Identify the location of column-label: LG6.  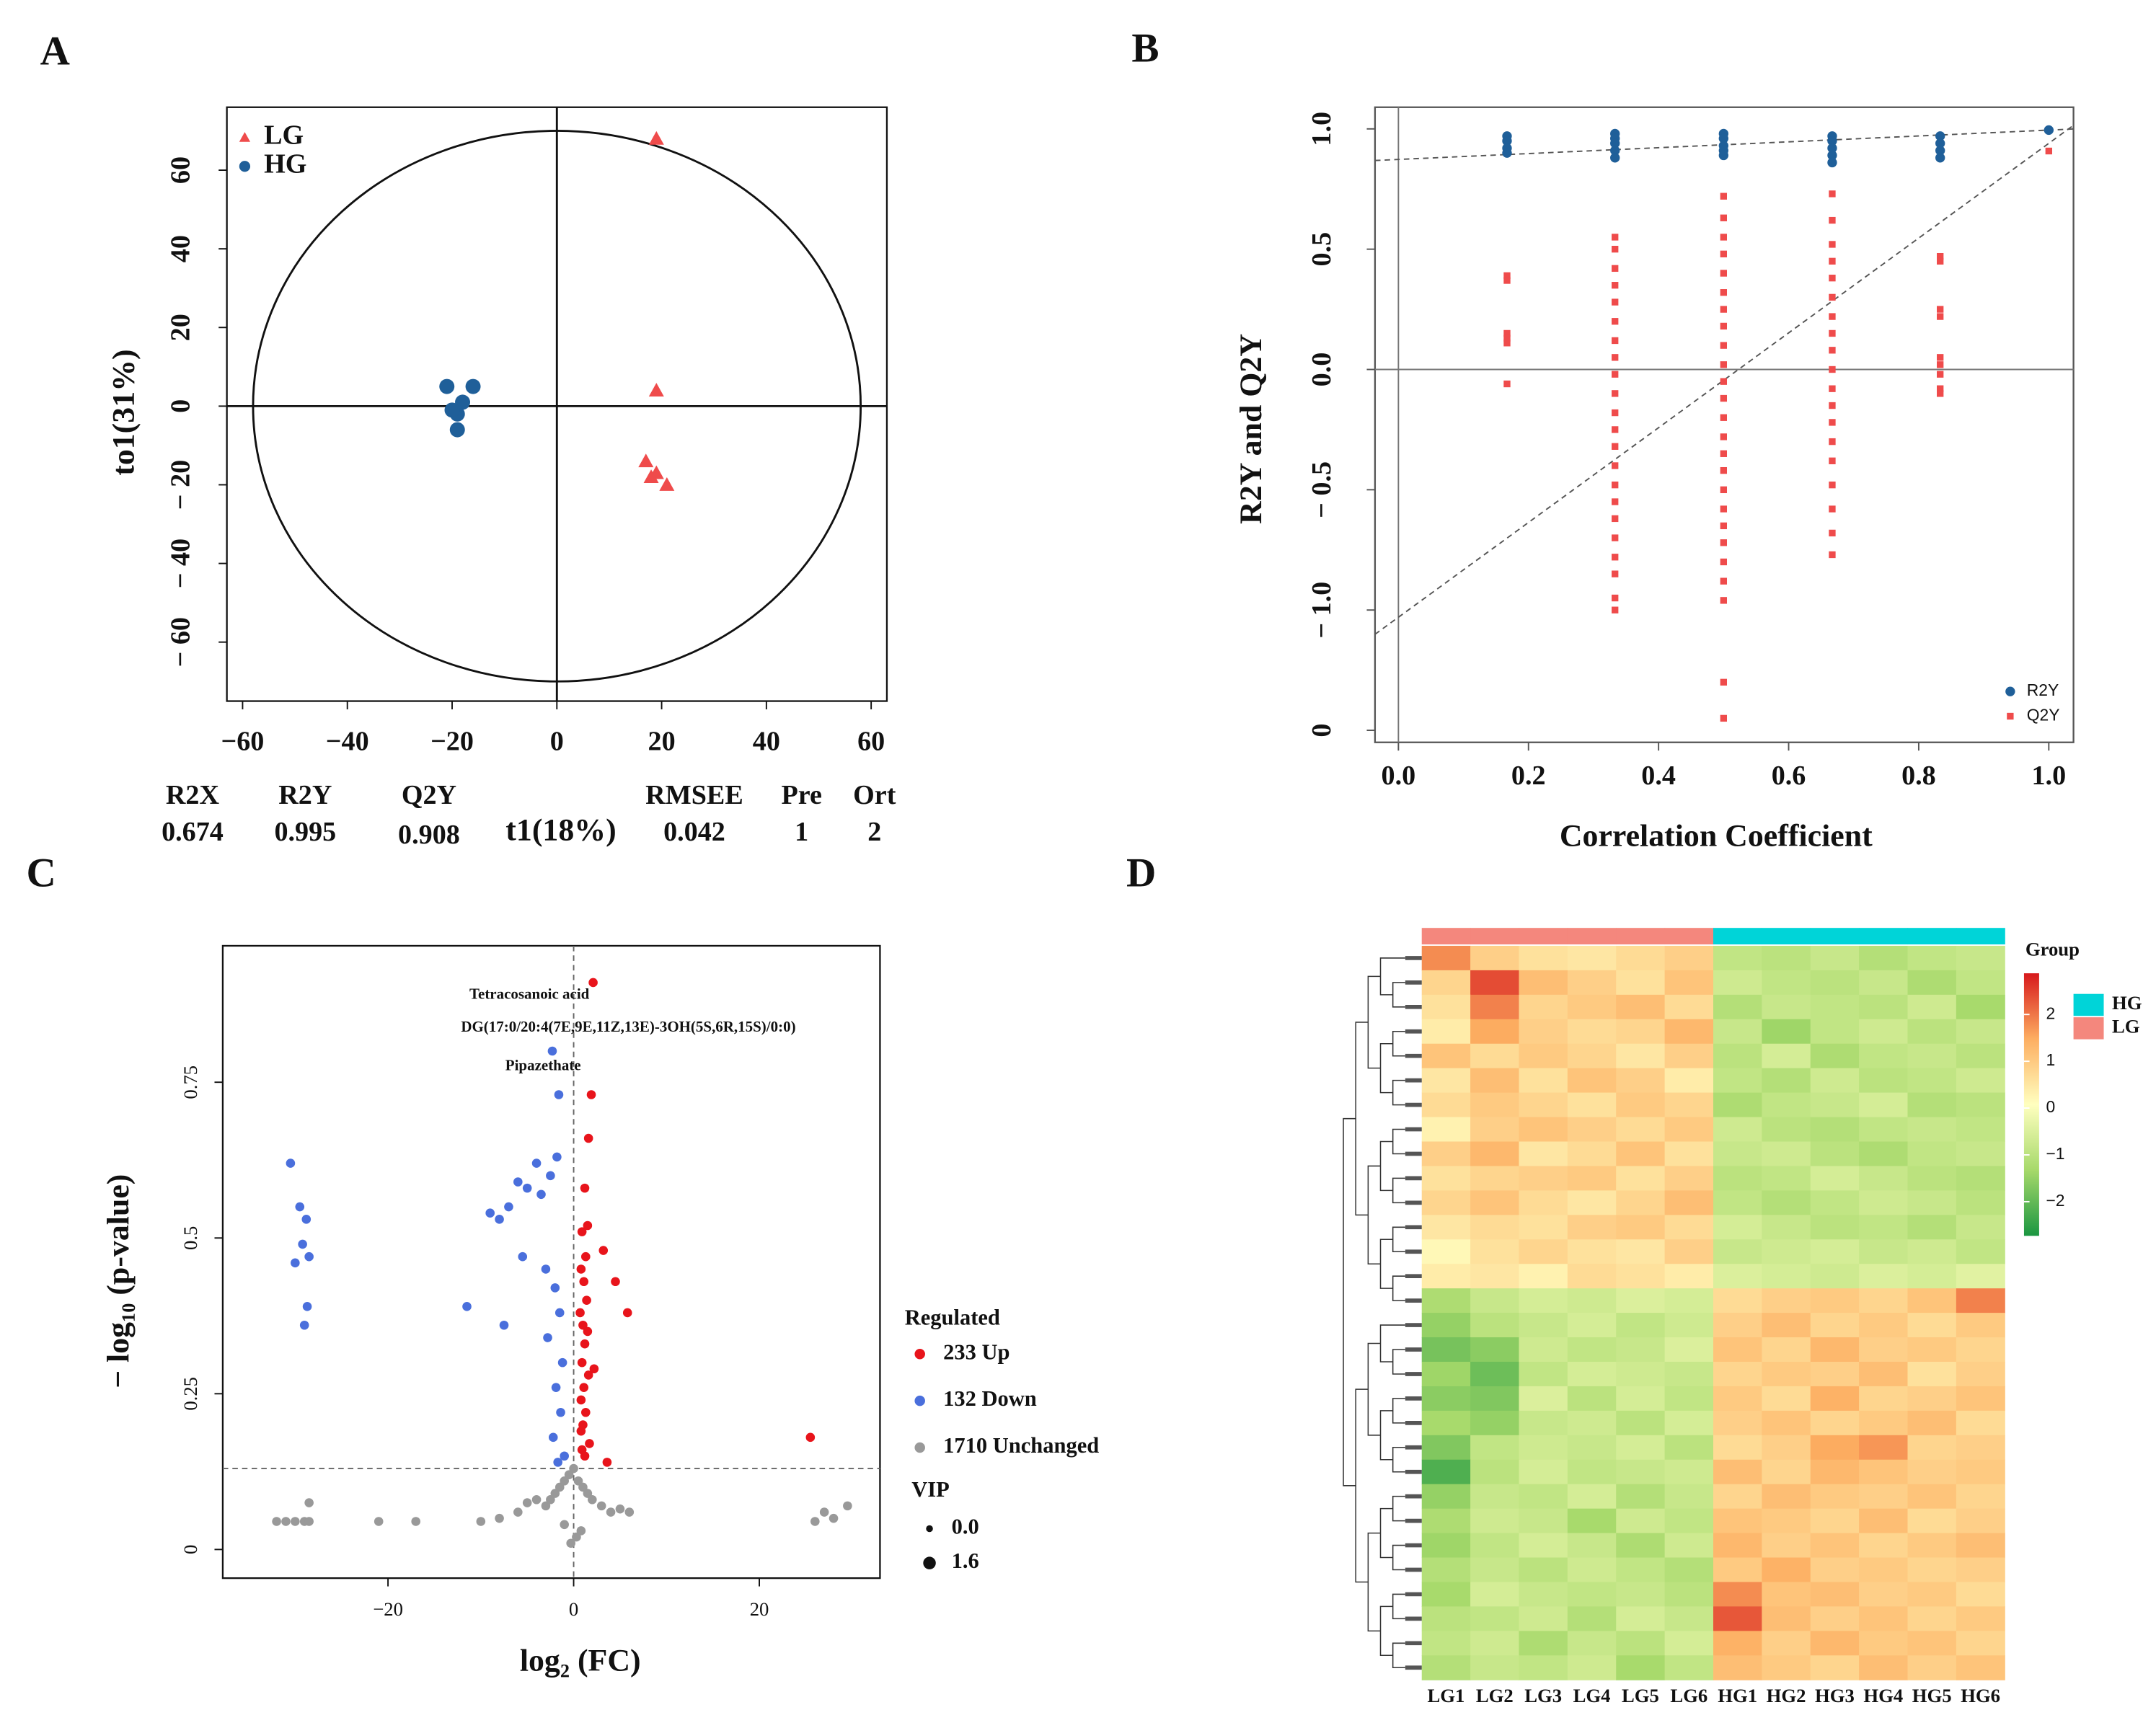
(1688, 1695).